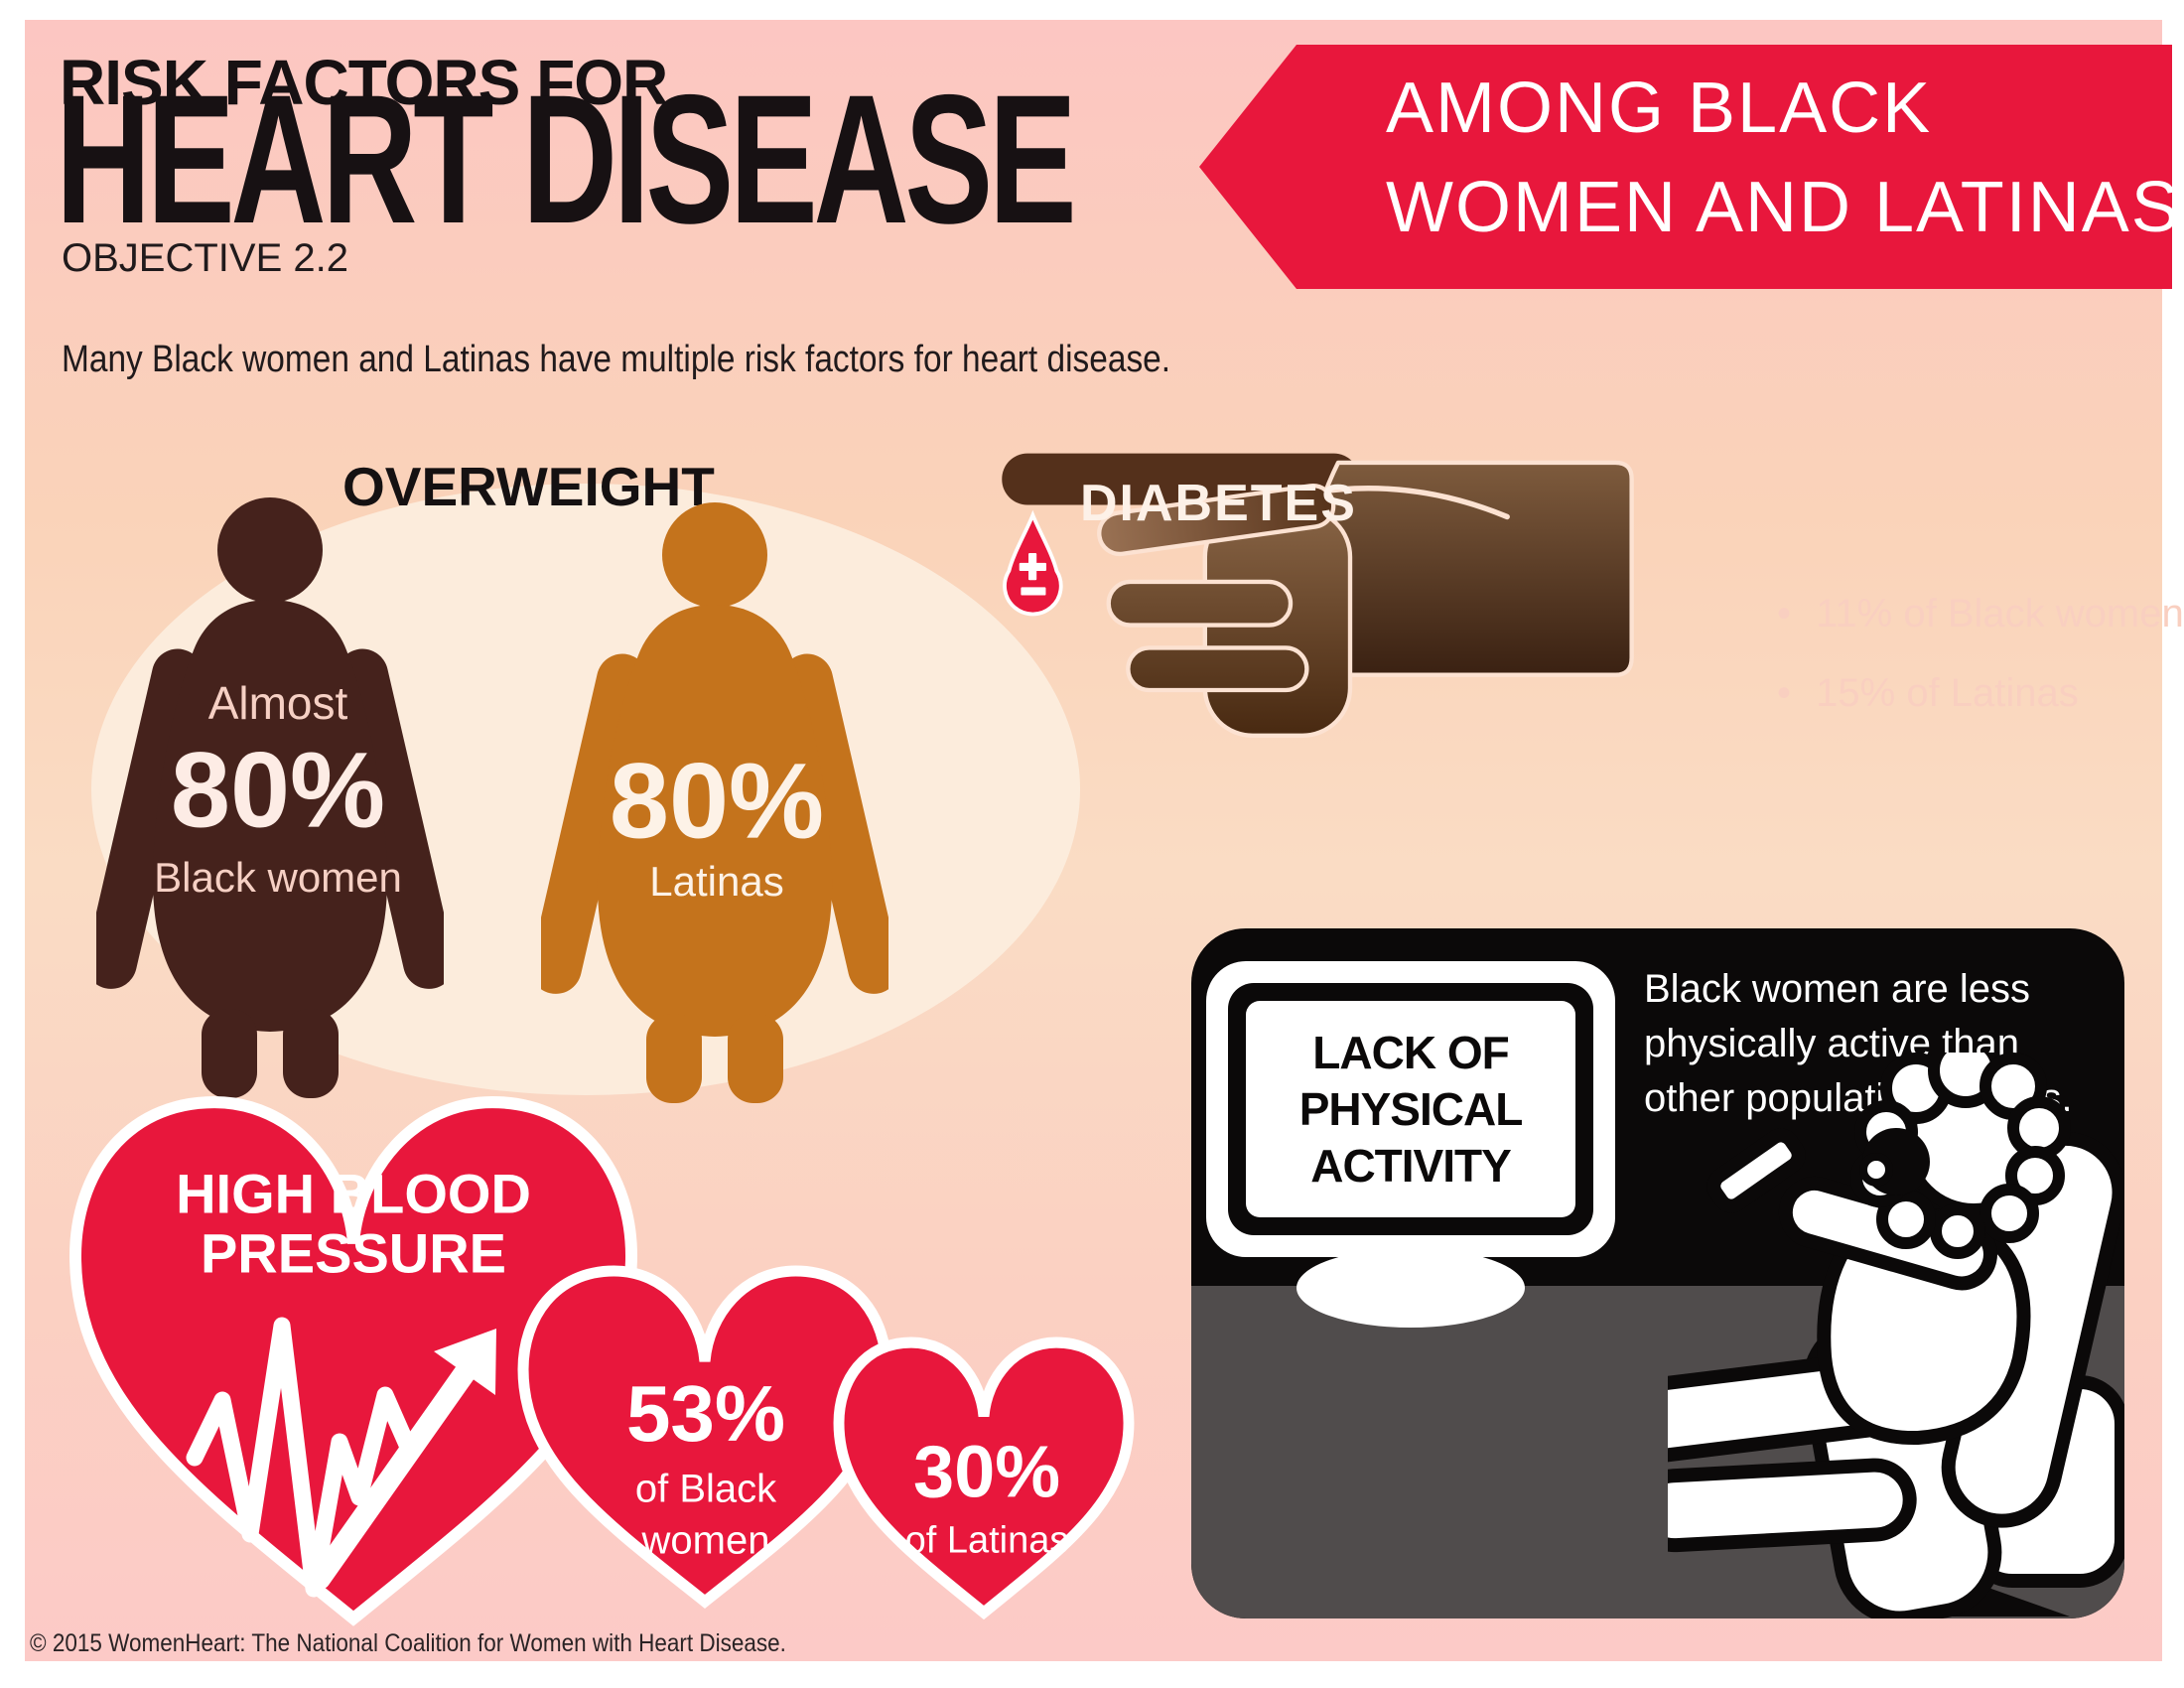 The height and width of the screenshot is (1688, 2184). I want to click on diabetes-illustration, so click(1318, 595).